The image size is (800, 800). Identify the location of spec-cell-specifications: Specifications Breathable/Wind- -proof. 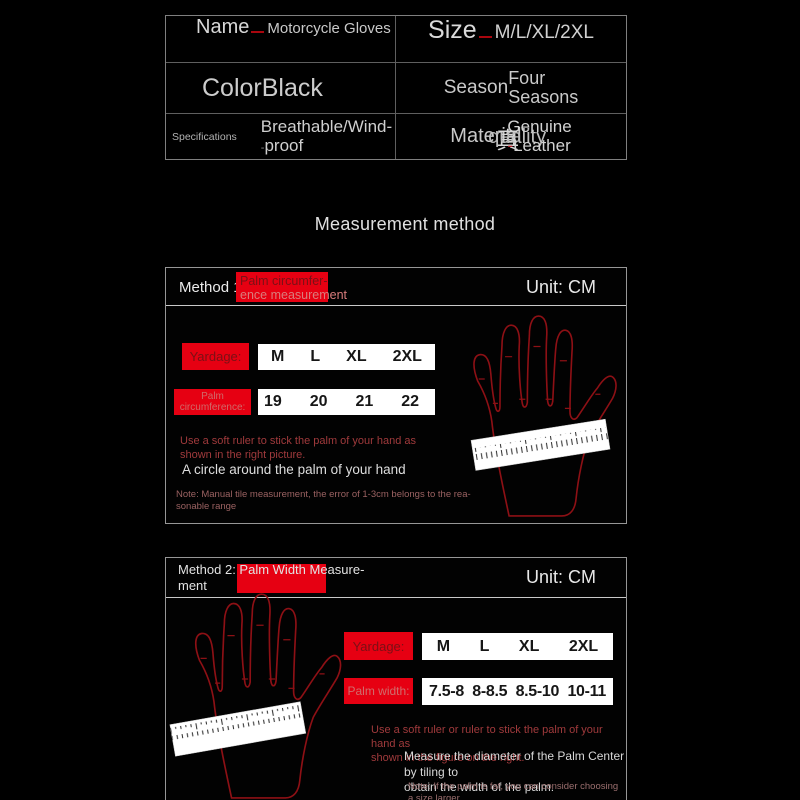
(281, 136).